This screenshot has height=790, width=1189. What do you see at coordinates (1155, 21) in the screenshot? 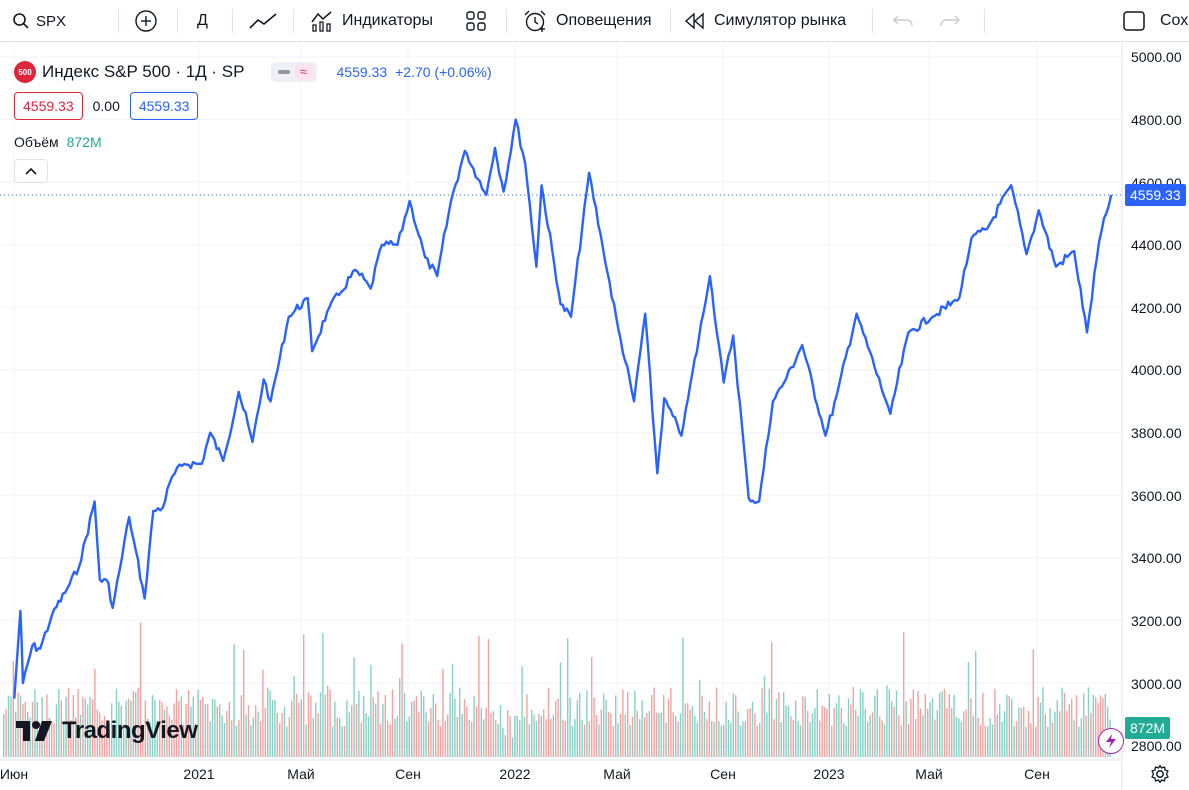
I see `save-layout-button: Сох` at bounding box center [1155, 21].